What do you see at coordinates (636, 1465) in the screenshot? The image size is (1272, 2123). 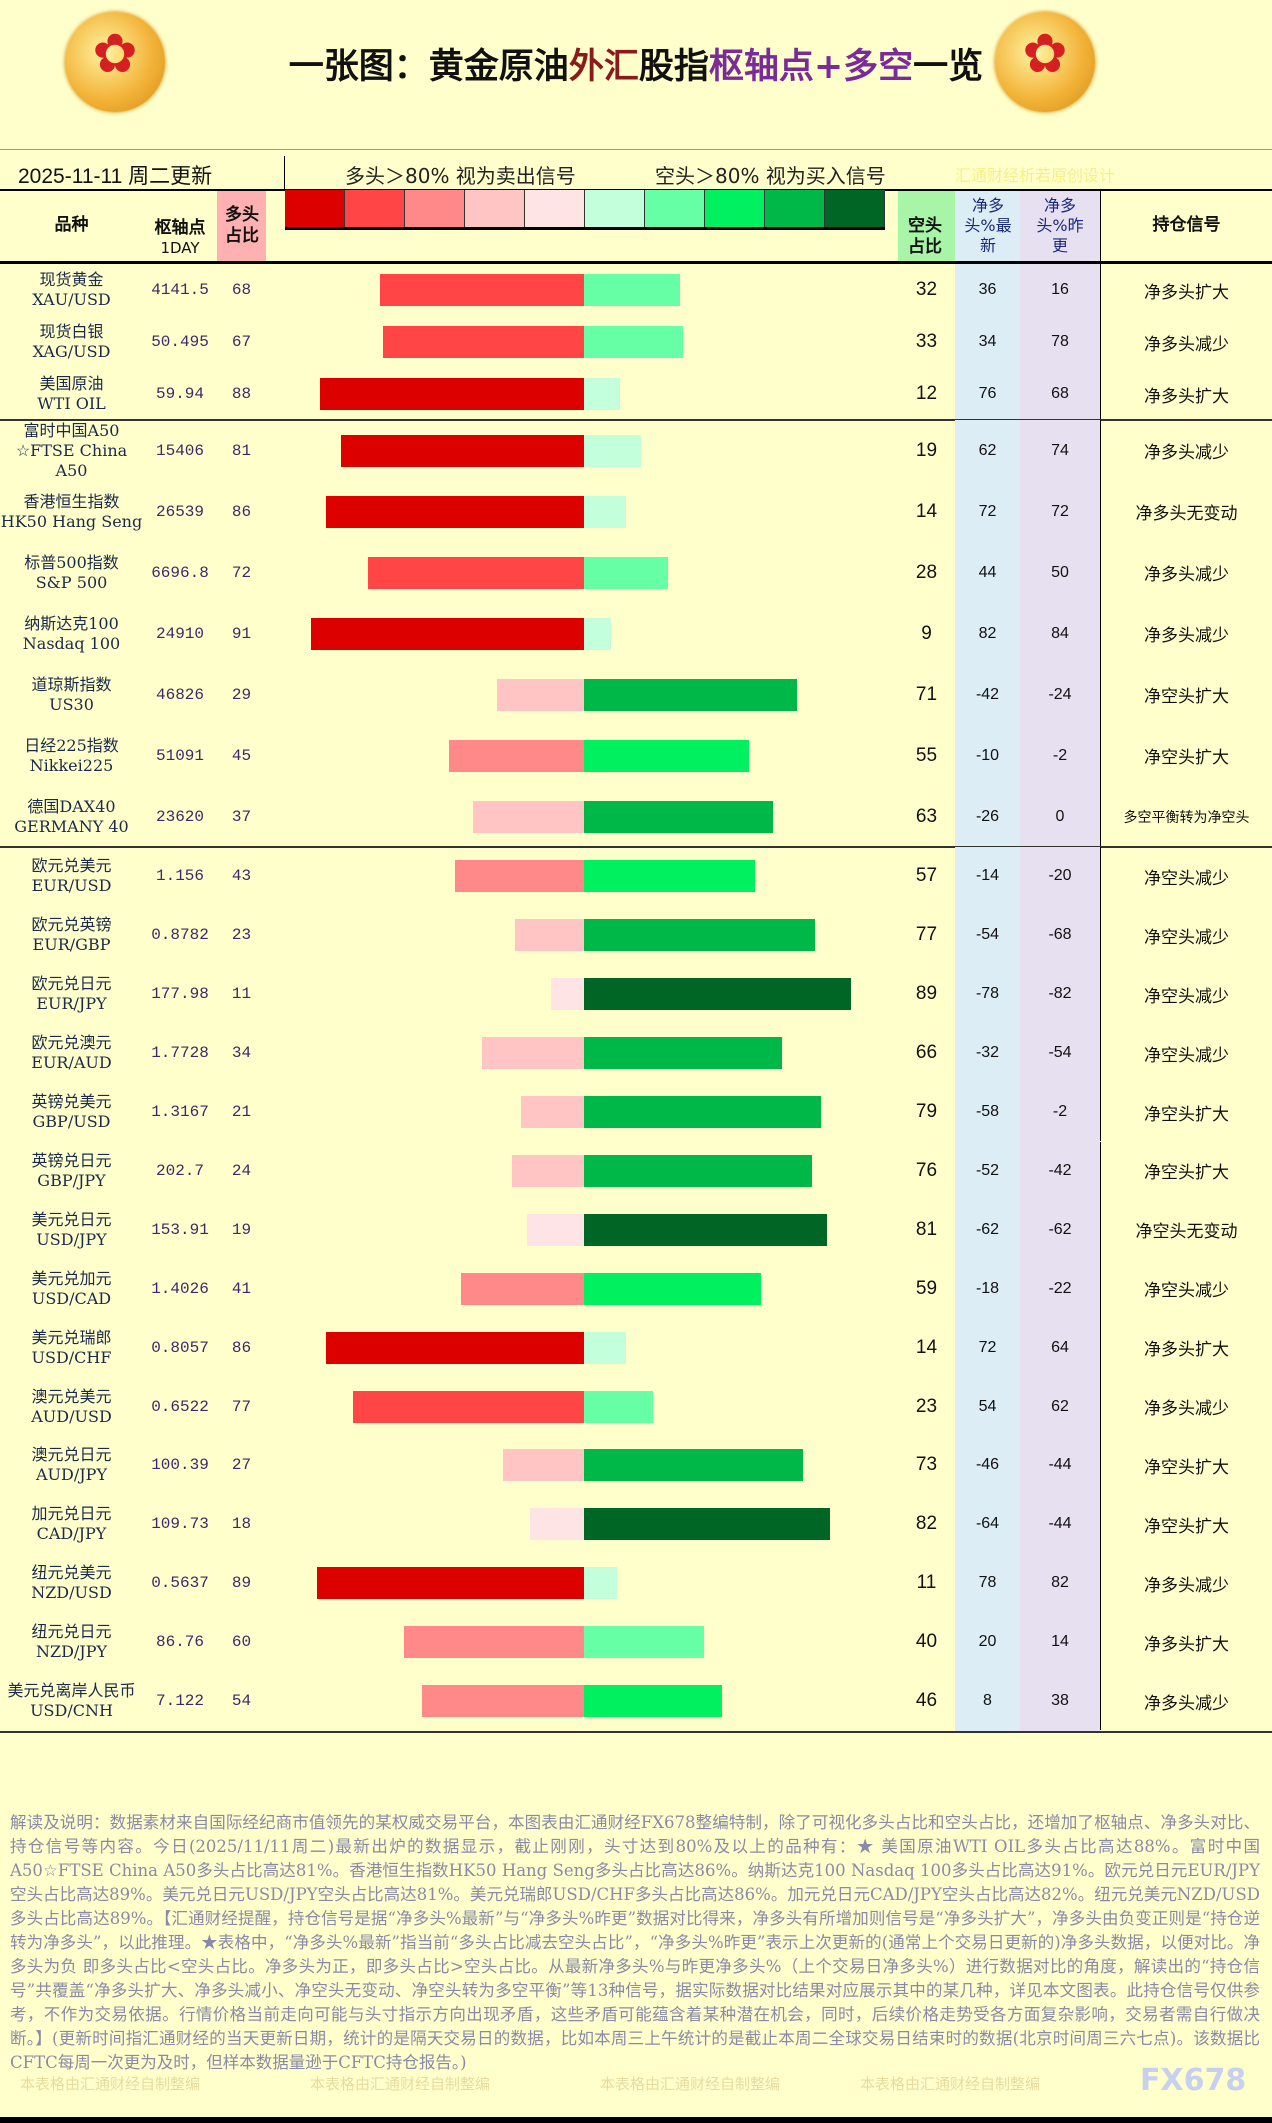 I see `table-row: 澳元兑日元 AUD/JPY 100.39 27 73 -46 -44 净空头扩大` at bounding box center [636, 1465].